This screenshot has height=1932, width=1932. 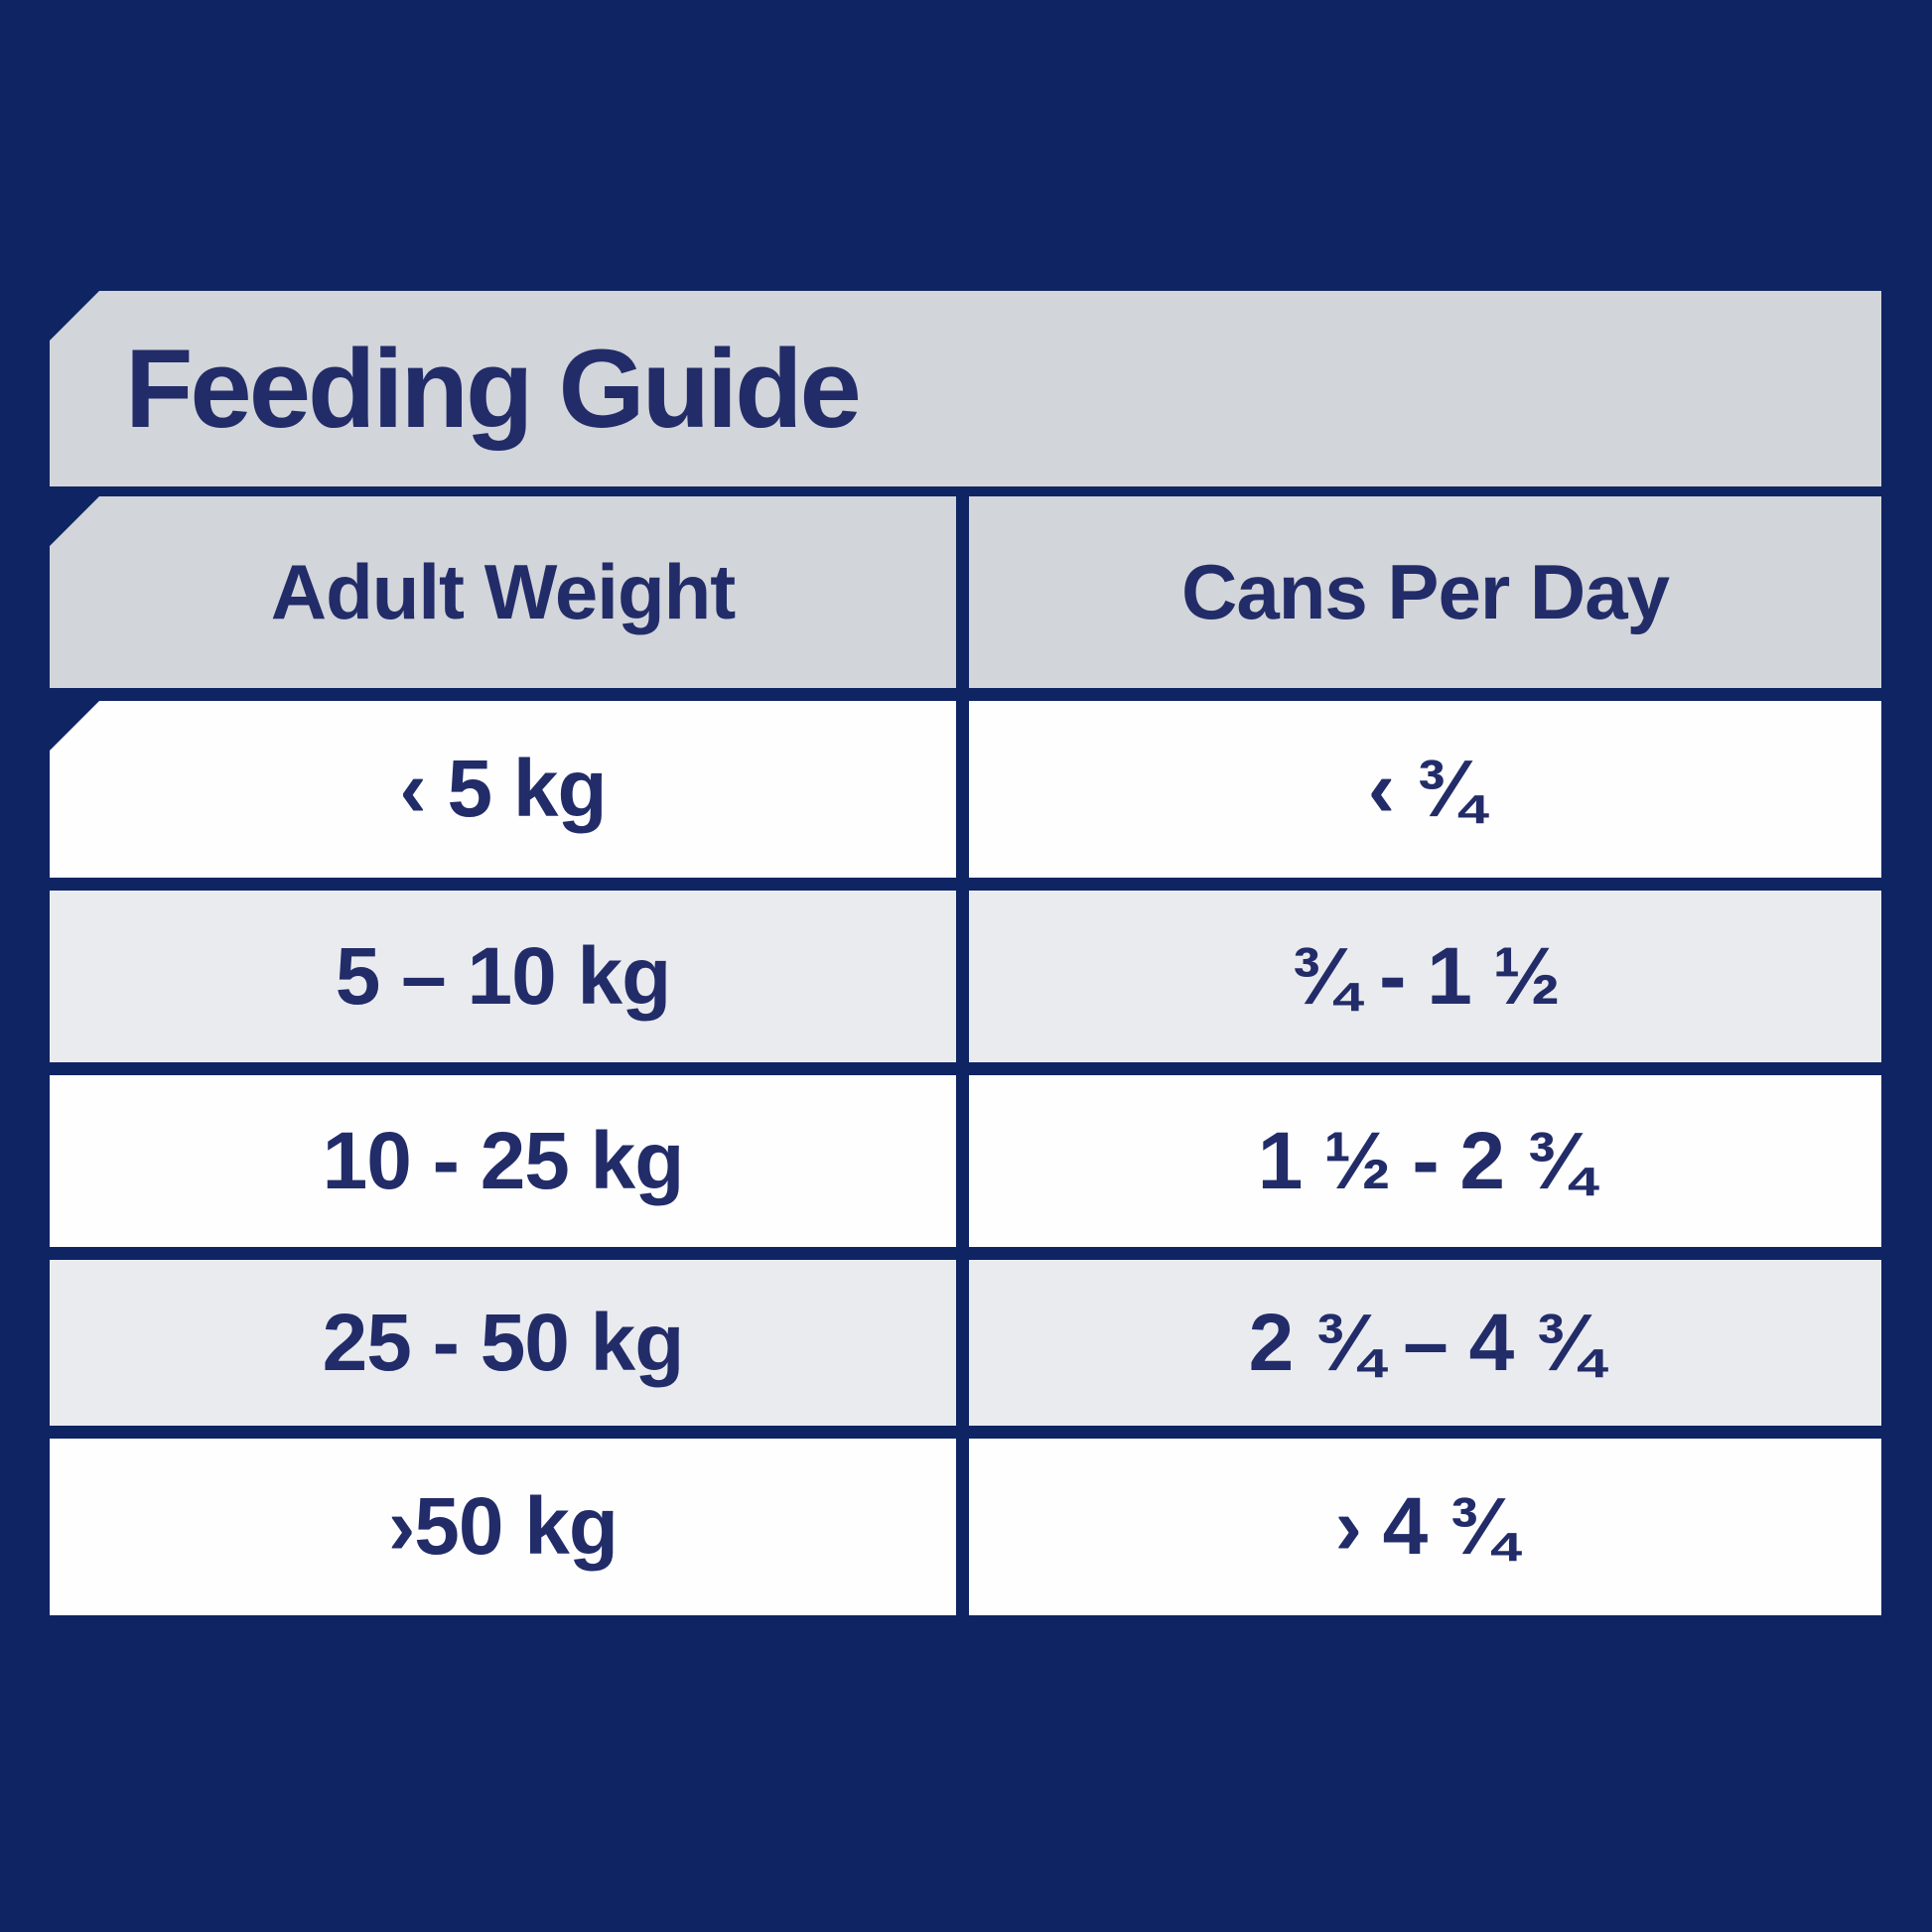 What do you see at coordinates (503, 592) in the screenshot?
I see `column-header-adult-weight: Adult Weight` at bounding box center [503, 592].